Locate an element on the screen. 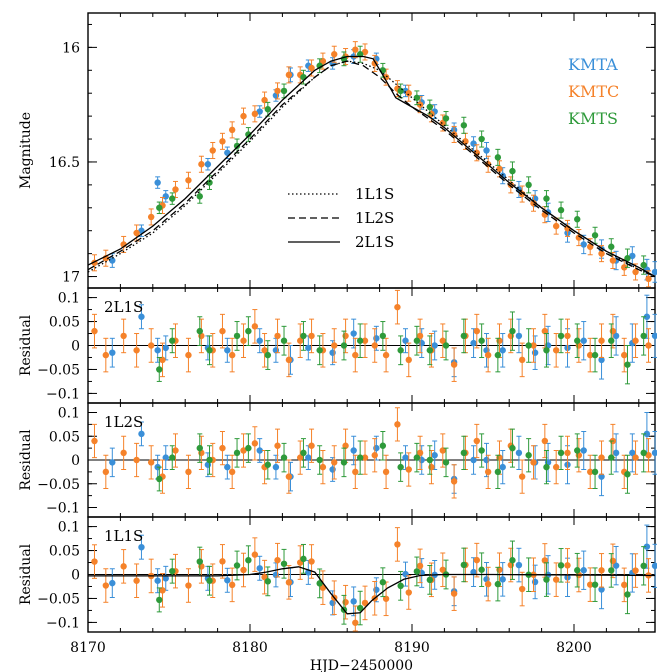  legend-series-label: KMTA is located at coordinates (593, 64).